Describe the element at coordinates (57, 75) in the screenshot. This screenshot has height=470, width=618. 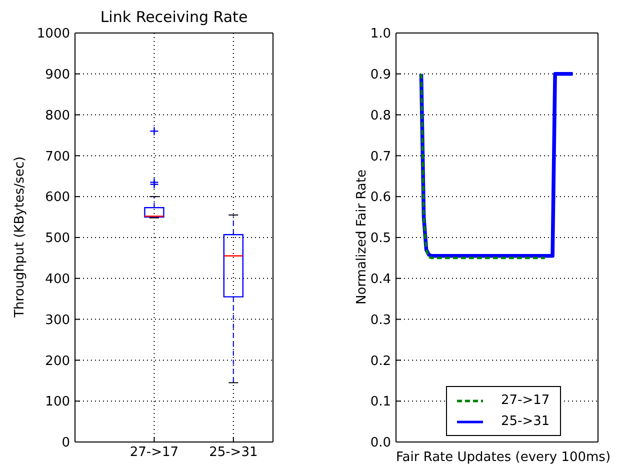
I see `y-tick-label: 900` at that location.